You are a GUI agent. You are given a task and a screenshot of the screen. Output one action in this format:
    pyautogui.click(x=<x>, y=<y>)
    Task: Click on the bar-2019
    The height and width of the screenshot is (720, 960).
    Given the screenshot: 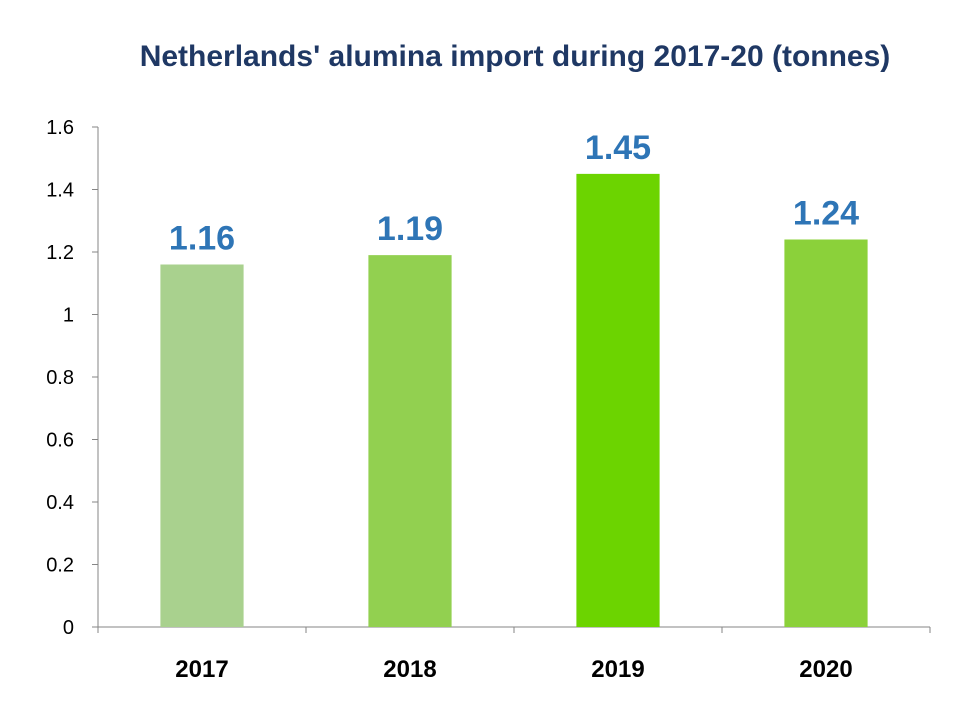 What is the action you would take?
    pyautogui.click(x=618, y=400)
    